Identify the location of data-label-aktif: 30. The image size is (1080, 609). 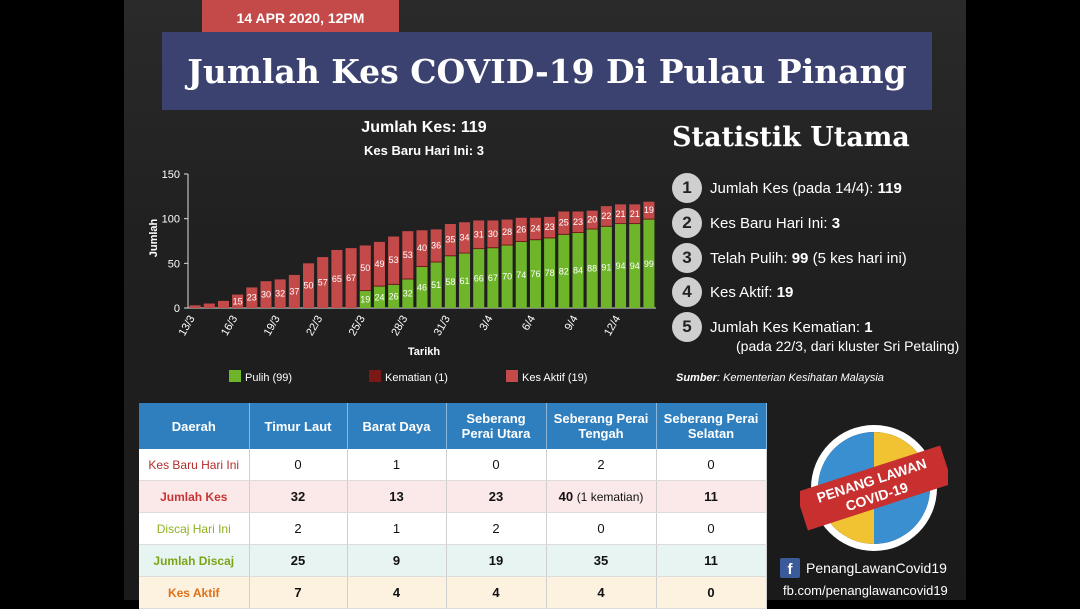
(266, 295).